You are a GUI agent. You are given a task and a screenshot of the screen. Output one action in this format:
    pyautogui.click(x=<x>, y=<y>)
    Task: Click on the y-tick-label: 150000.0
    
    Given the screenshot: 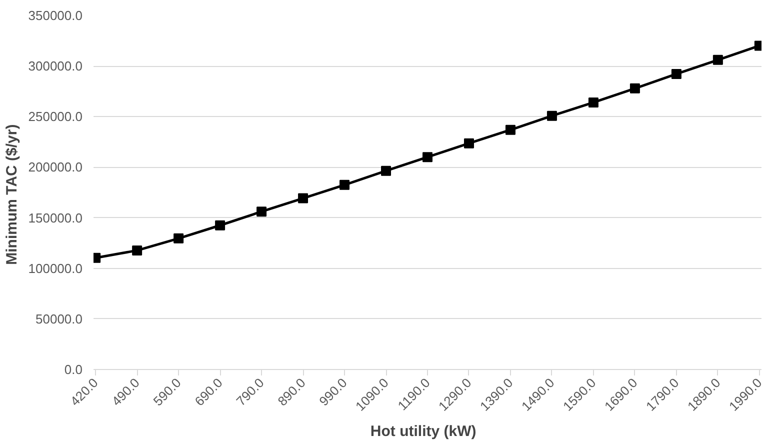 What is the action you would take?
    pyautogui.click(x=55, y=218)
    